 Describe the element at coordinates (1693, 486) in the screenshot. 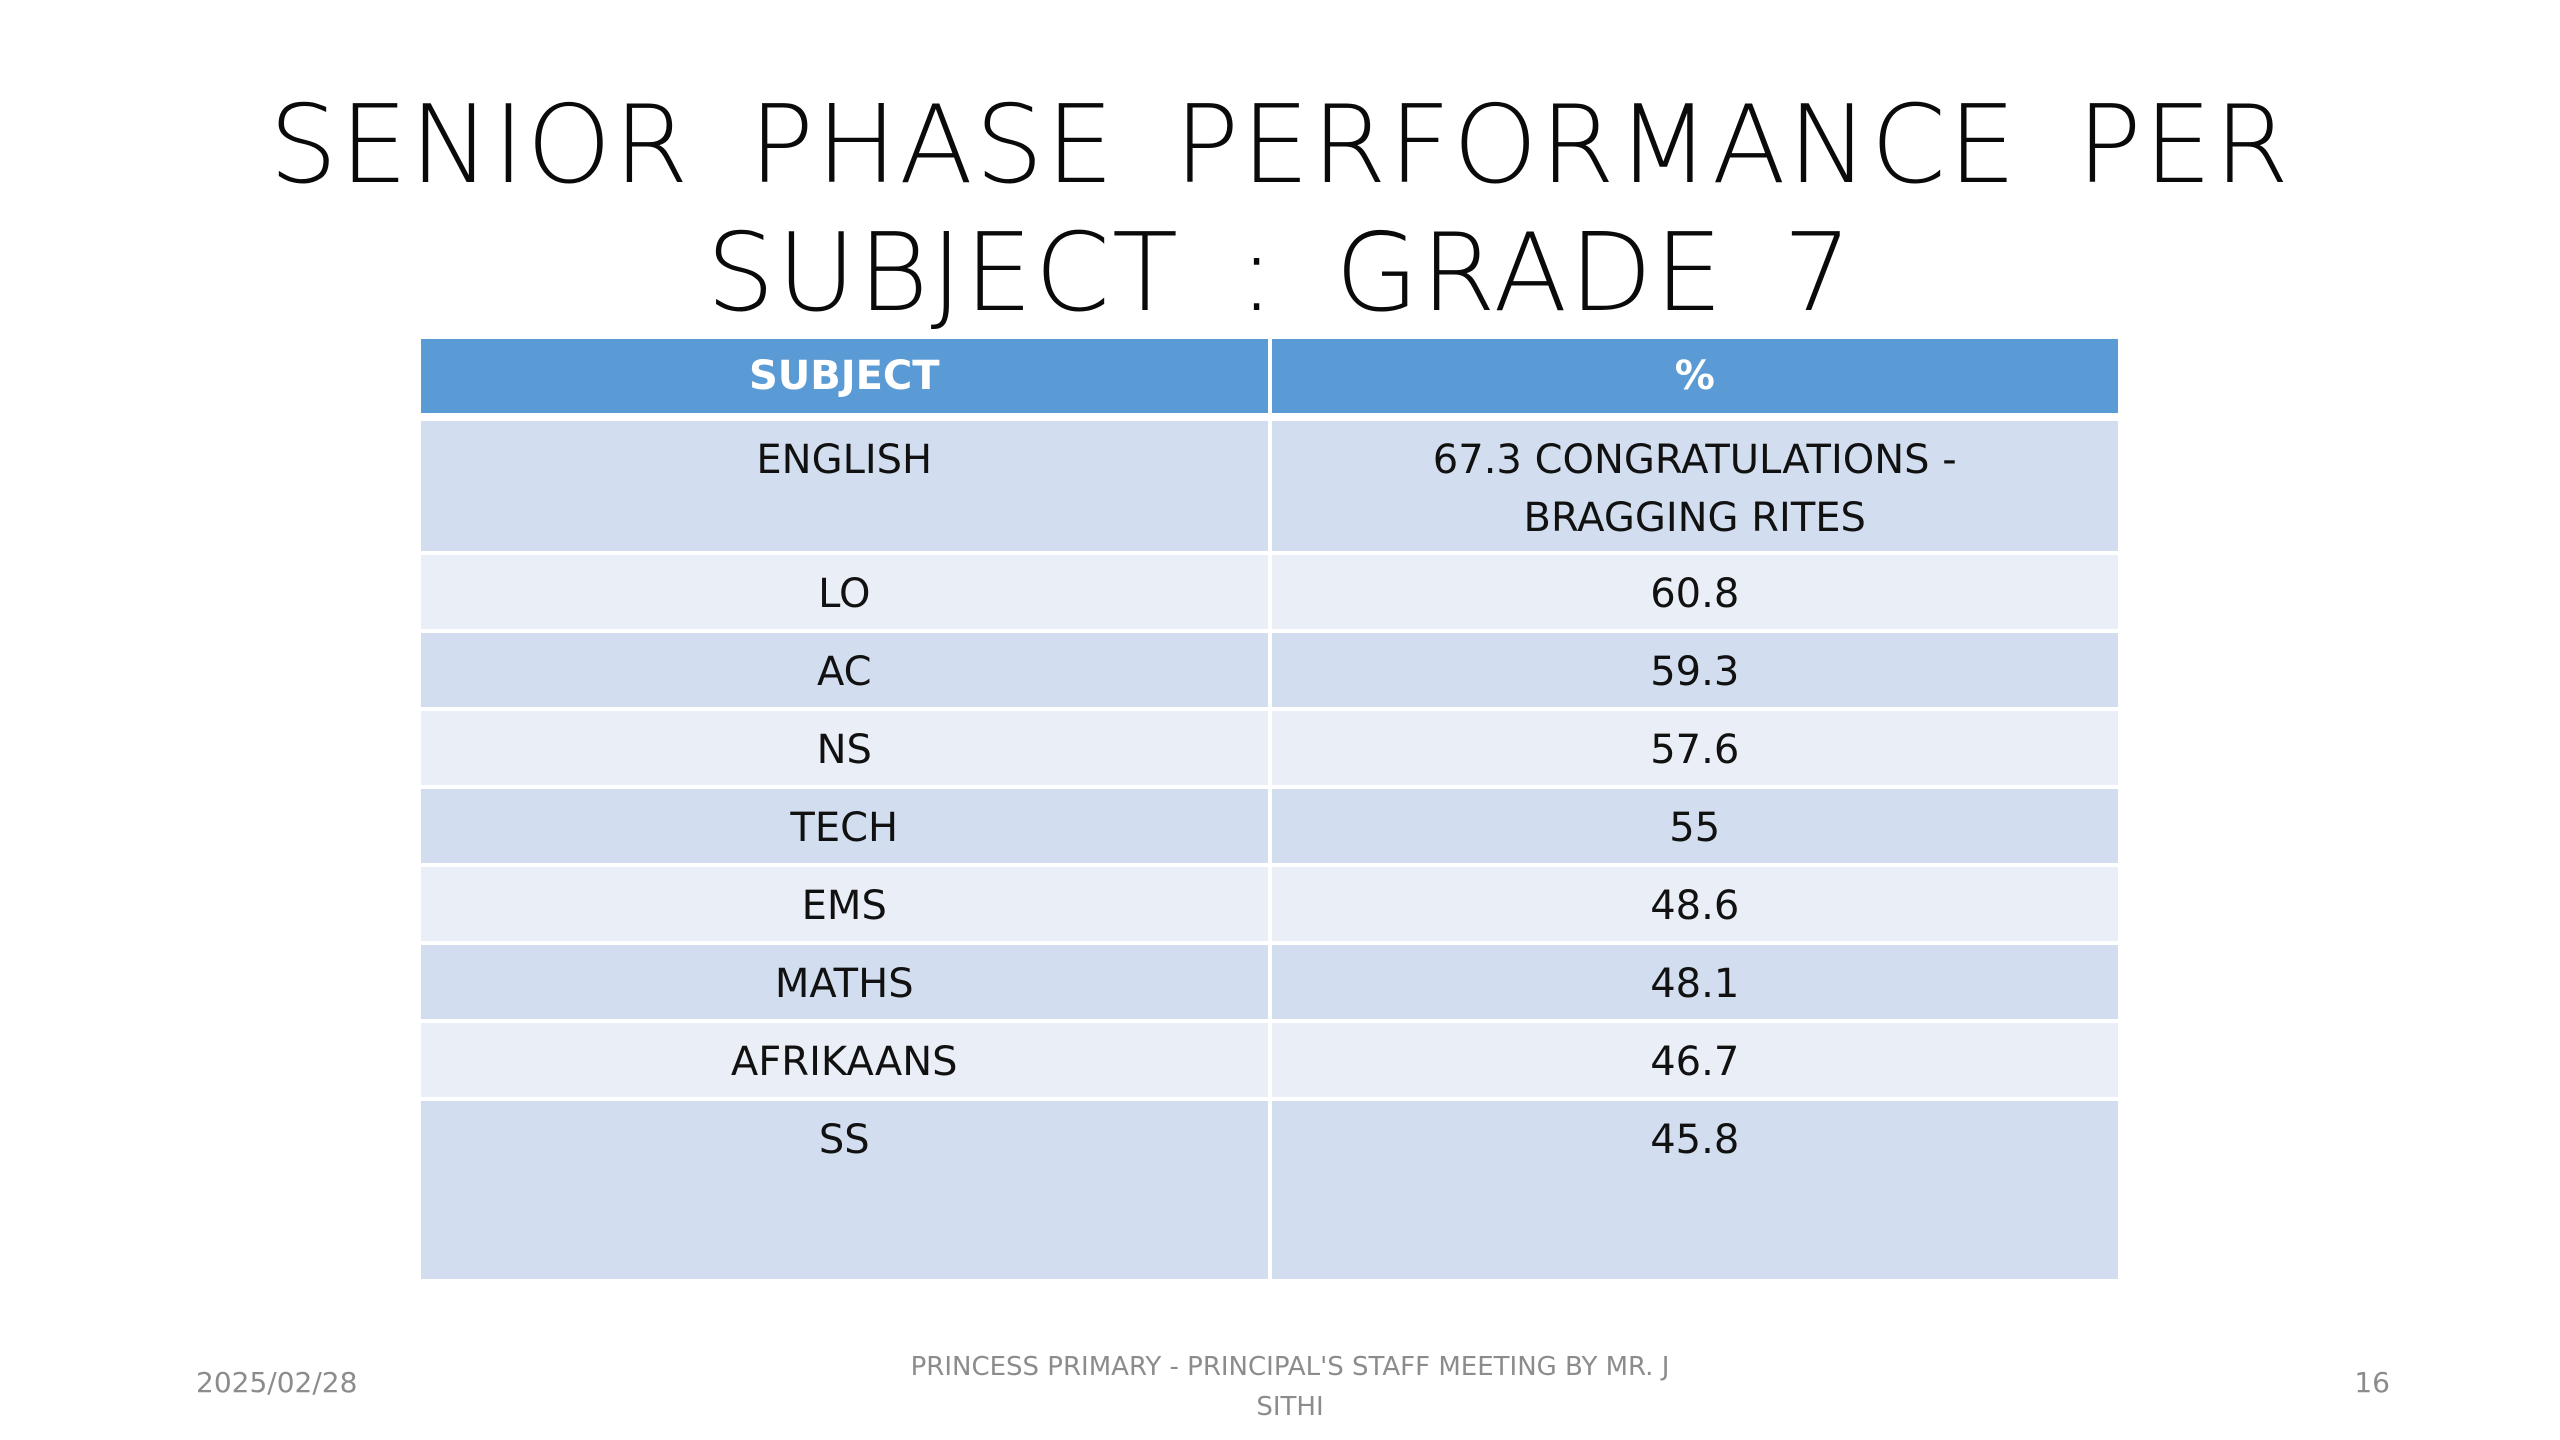

I see `percent-cell: 67.3 CONGRATULATIONS - BRAGGING RITES` at that location.